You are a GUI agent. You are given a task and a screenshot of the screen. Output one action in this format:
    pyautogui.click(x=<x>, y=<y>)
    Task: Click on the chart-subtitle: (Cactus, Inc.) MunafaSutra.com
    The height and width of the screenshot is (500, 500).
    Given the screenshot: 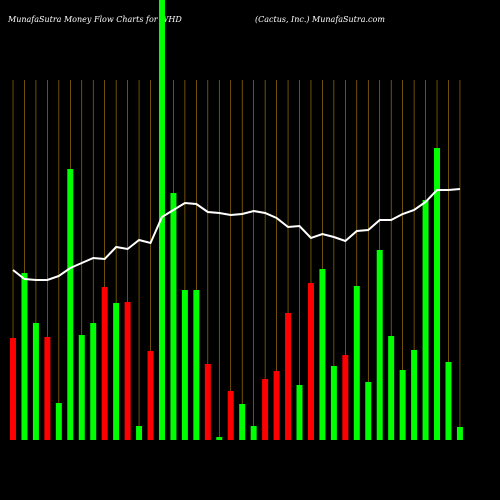 What is the action you would take?
    pyautogui.click(x=320, y=19)
    